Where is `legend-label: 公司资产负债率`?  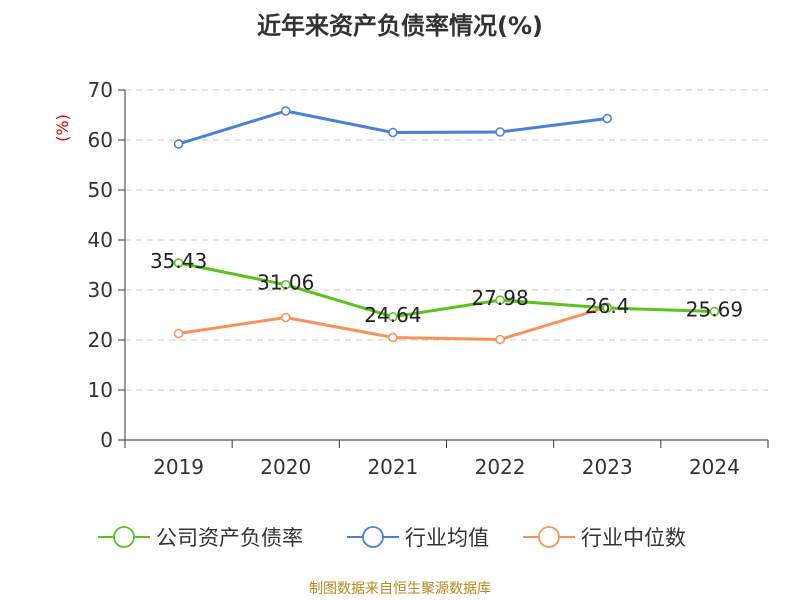
legend-label: 公司资产负债率 is located at coordinates (229, 538).